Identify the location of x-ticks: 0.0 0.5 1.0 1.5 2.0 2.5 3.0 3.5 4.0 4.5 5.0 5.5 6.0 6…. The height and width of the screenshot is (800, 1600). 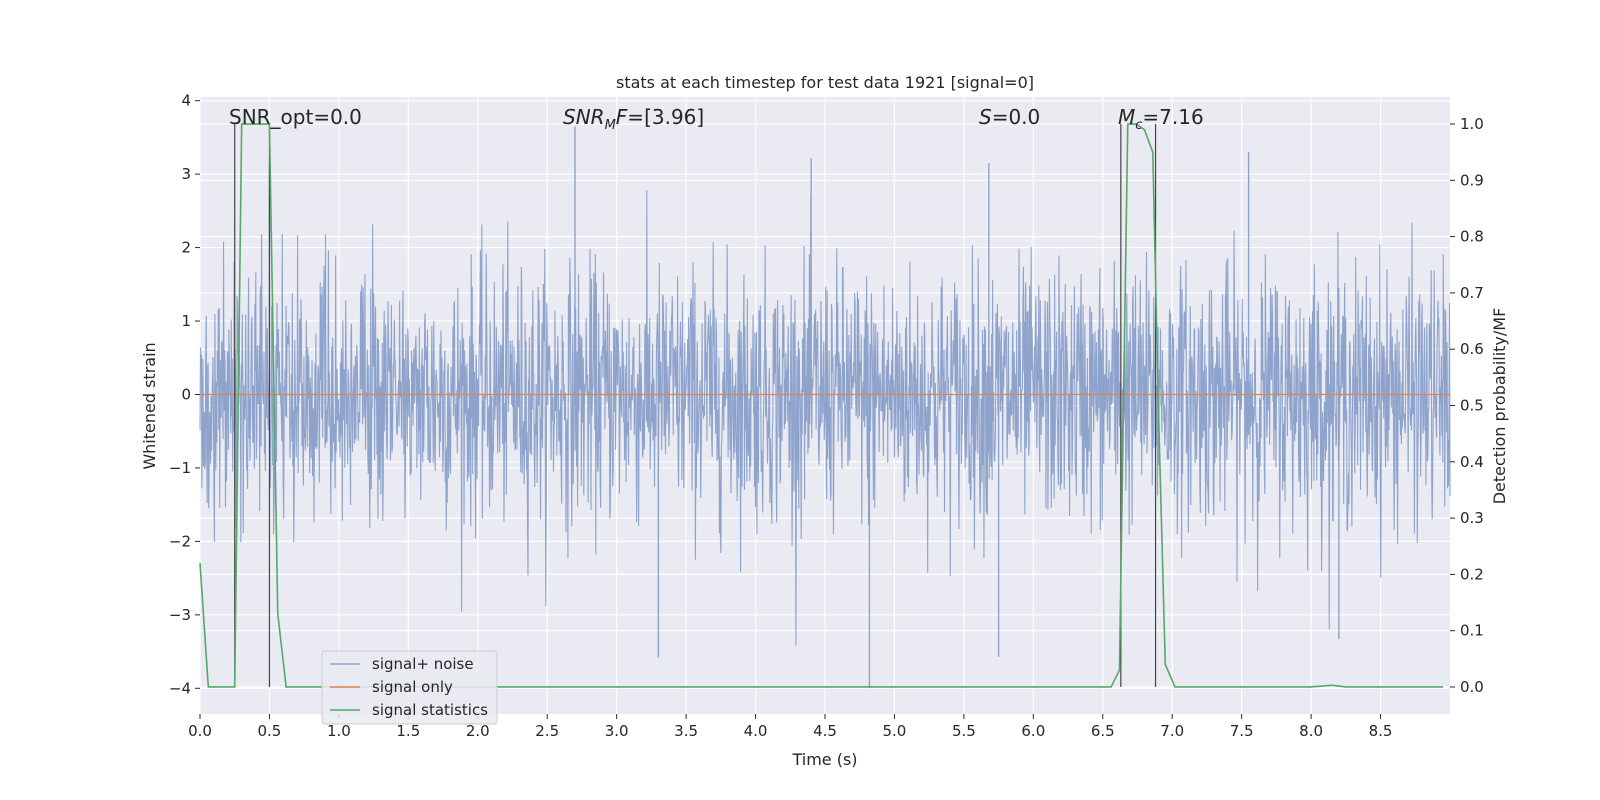
(790, 727).